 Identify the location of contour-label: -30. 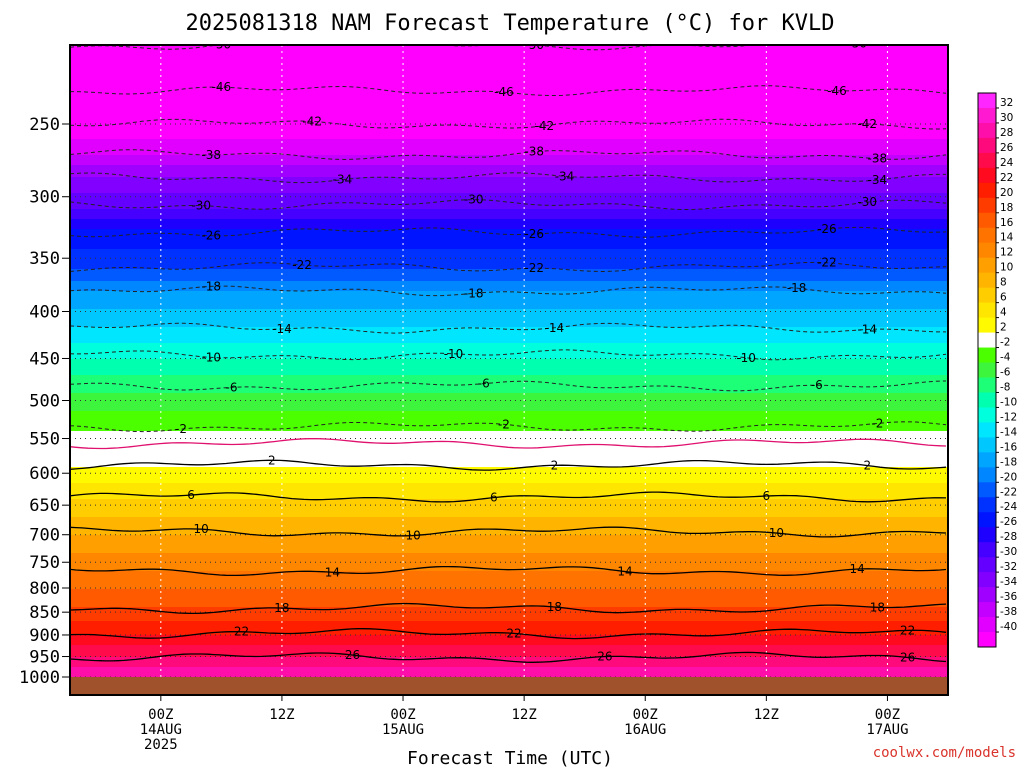
(867, 202).